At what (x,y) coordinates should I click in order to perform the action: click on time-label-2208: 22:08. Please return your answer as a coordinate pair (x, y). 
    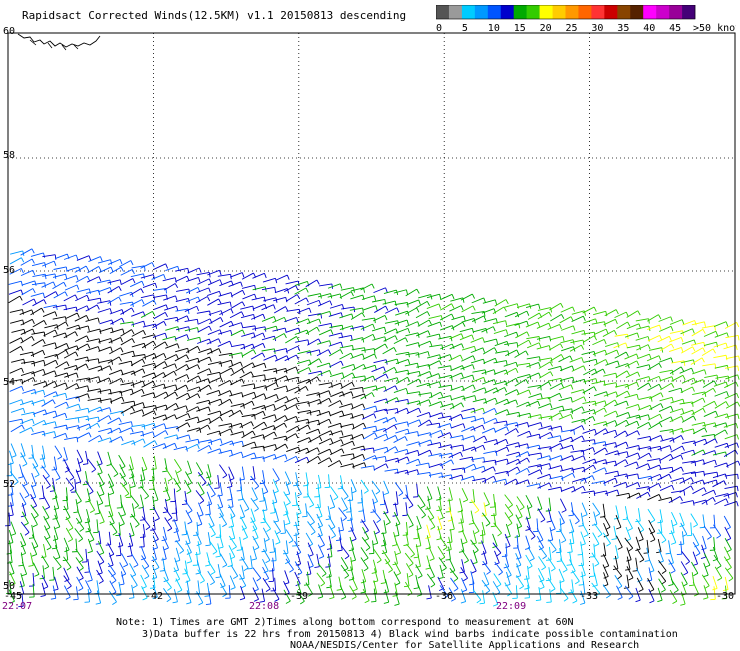
    Looking at the image, I should click on (264, 606).